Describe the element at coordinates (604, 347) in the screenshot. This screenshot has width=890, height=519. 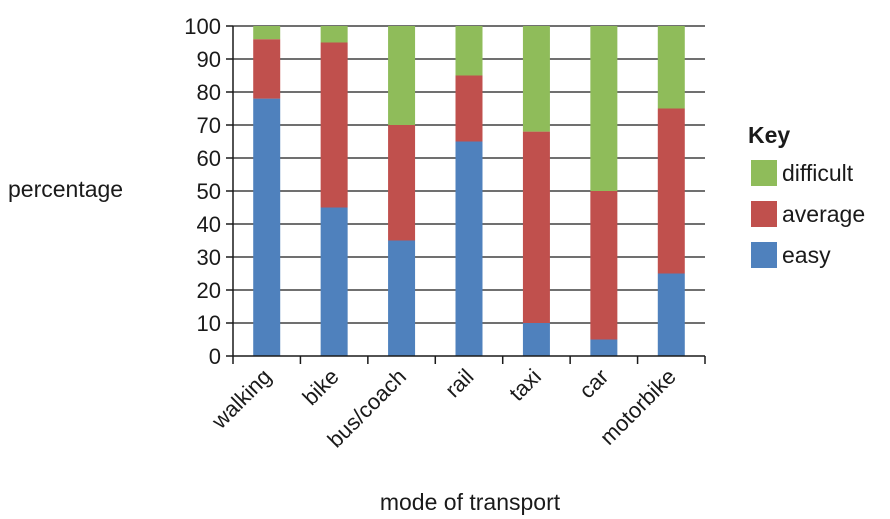
I see `bar-segment-easy-car` at that location.